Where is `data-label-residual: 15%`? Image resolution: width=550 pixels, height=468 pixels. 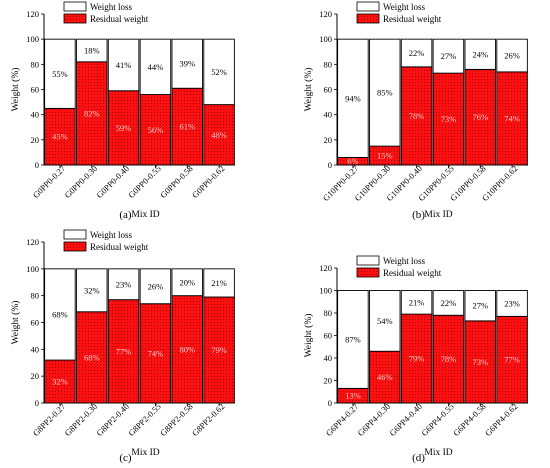 data-label-residual: 15% is located at coordinates (385, 156).